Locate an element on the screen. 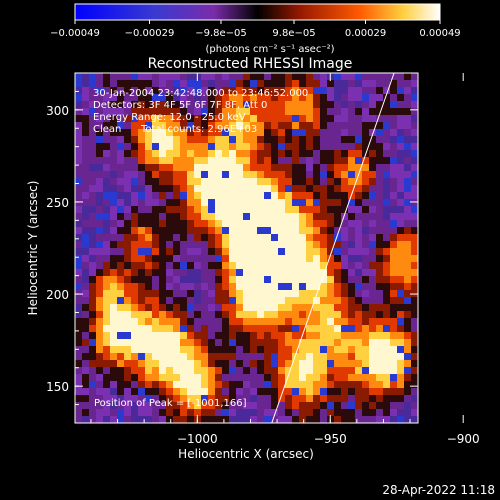 The image size is (500, 500). chart-title: Reconstructed RHESSI Image is located at coordinates (250, 64).